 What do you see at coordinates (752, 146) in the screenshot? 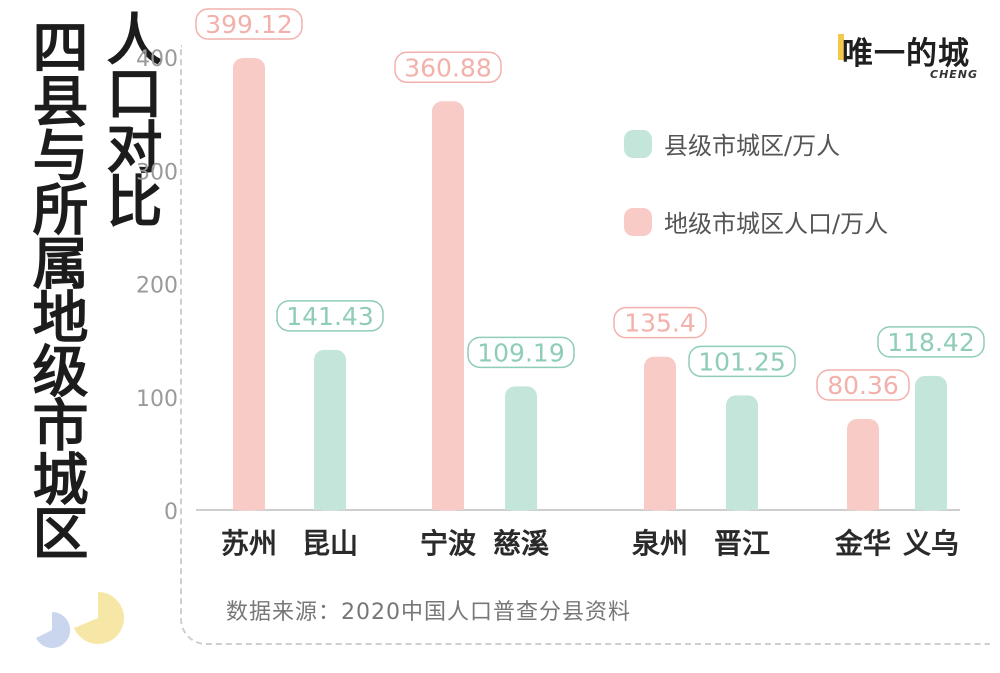
I see `legend-label-county: 县级市城区/万人` at bounding box center [752, 146].